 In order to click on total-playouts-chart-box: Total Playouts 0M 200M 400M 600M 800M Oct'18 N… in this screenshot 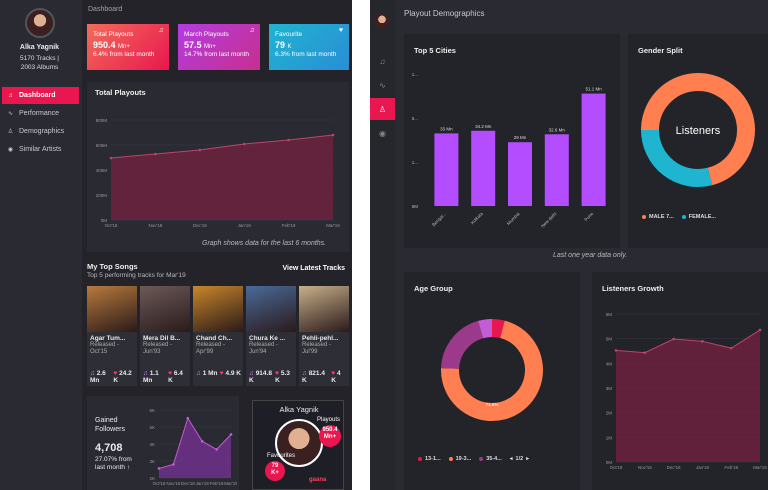, I will do `click(218, 167)`.